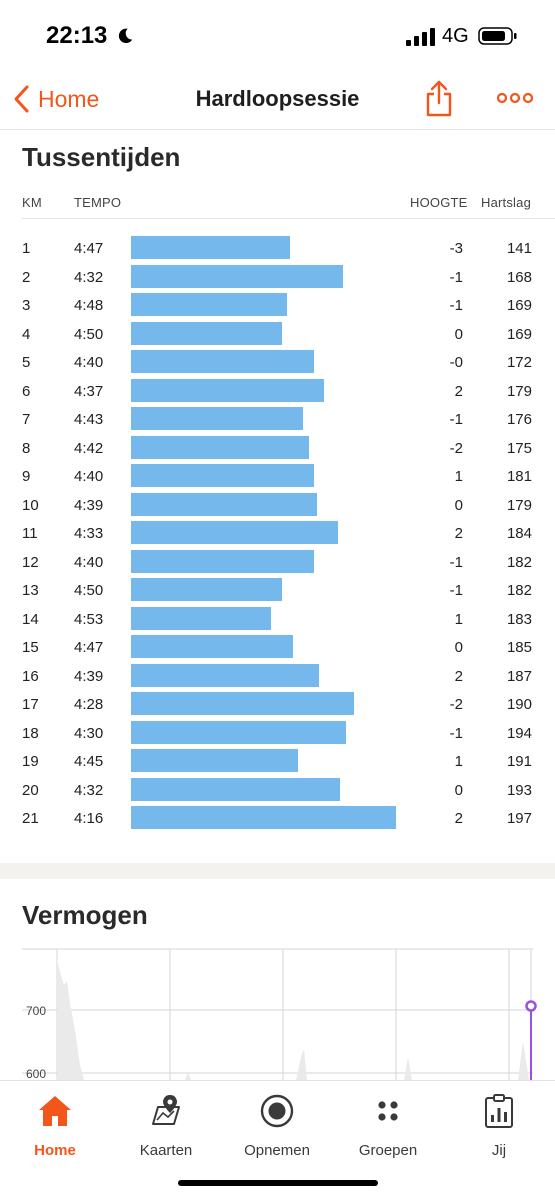 This screenshot has width=555, height=1200. I want to click on split-row: 16 4:39 2 187, so click(277, 676).